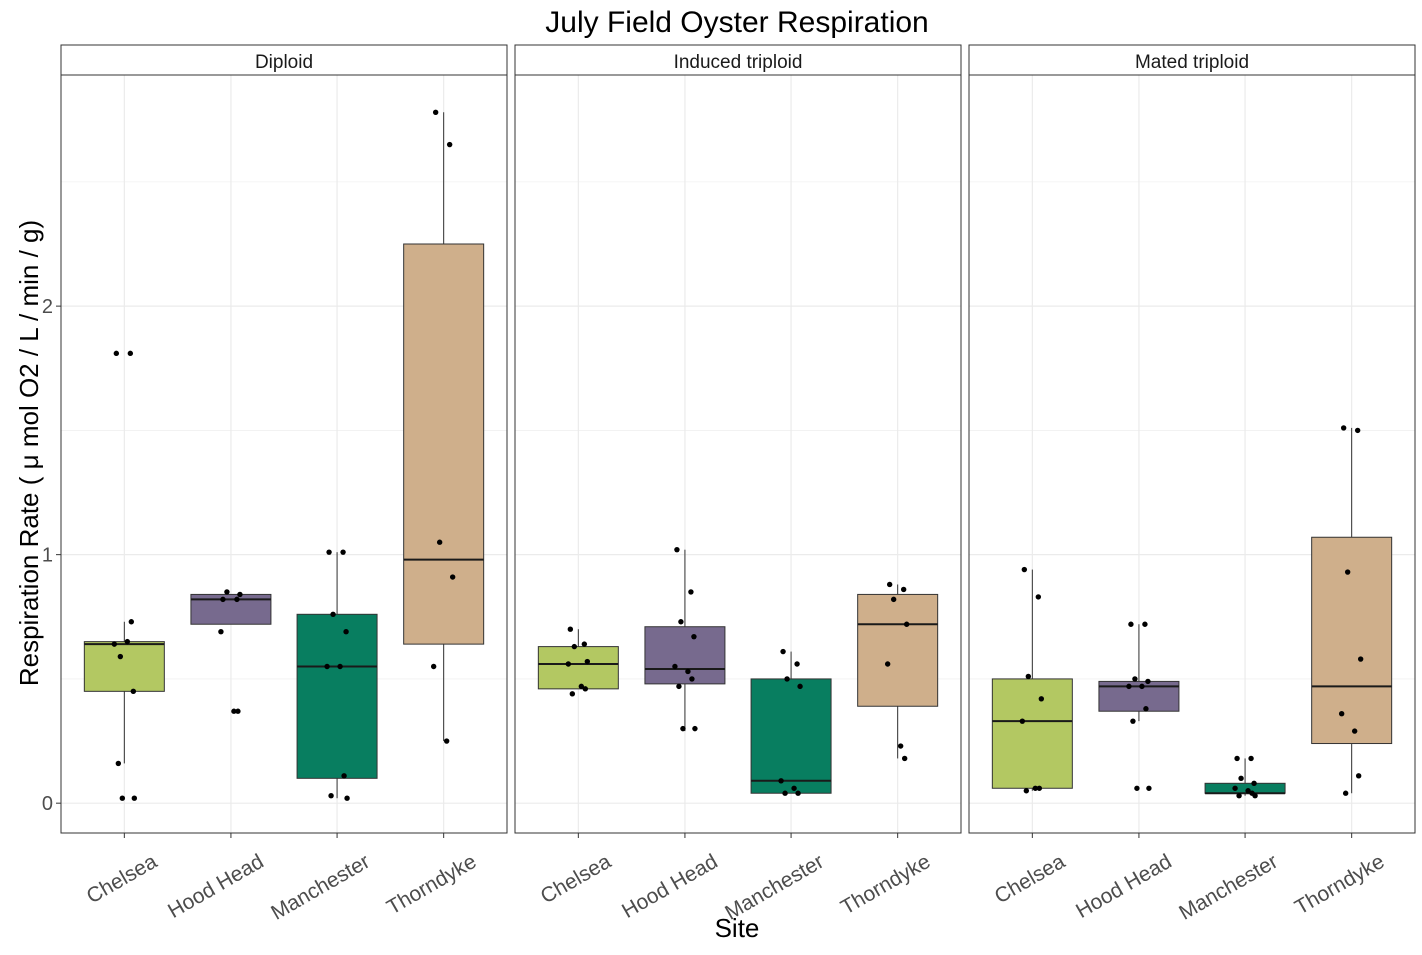 The width and height of the screenshot is (1422, 955). What do you see at coordinates (736, 22) in the screenshot?
I see `chart-title: July Field Oyster Respiration` at bounding box center [736, 22].